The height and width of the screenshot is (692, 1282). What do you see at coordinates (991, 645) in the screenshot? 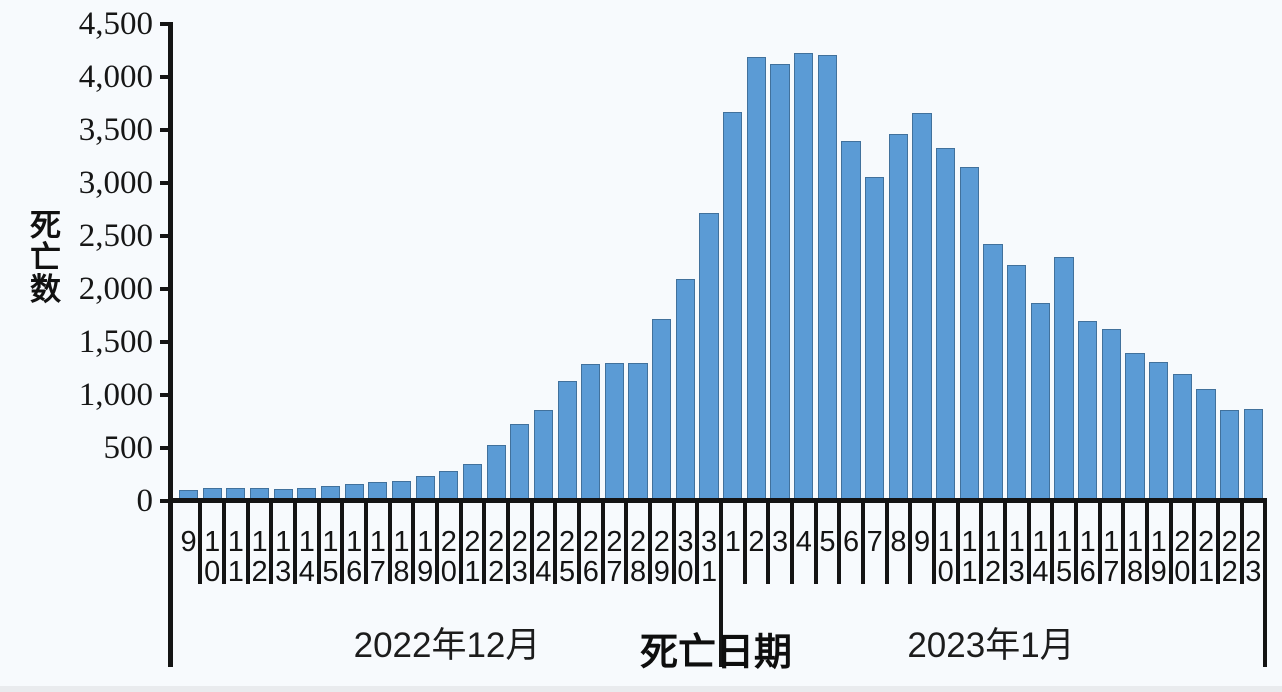
I see `x-group-label-january: 2023年1月` at bounding box center [991, 645].